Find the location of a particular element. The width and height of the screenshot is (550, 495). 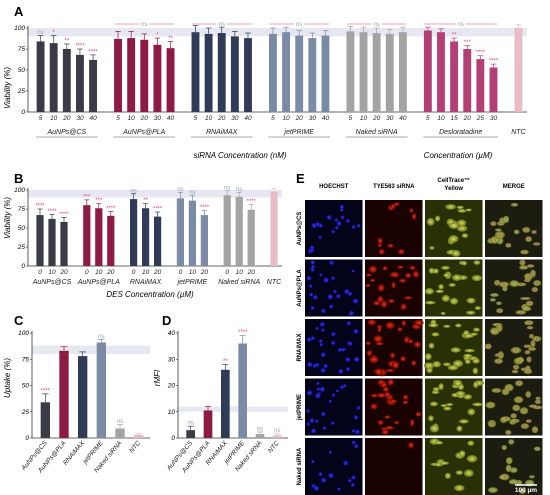

panel-a-x-axis-label-drug: Concentration (µM) is located at coordinates (458, 155).